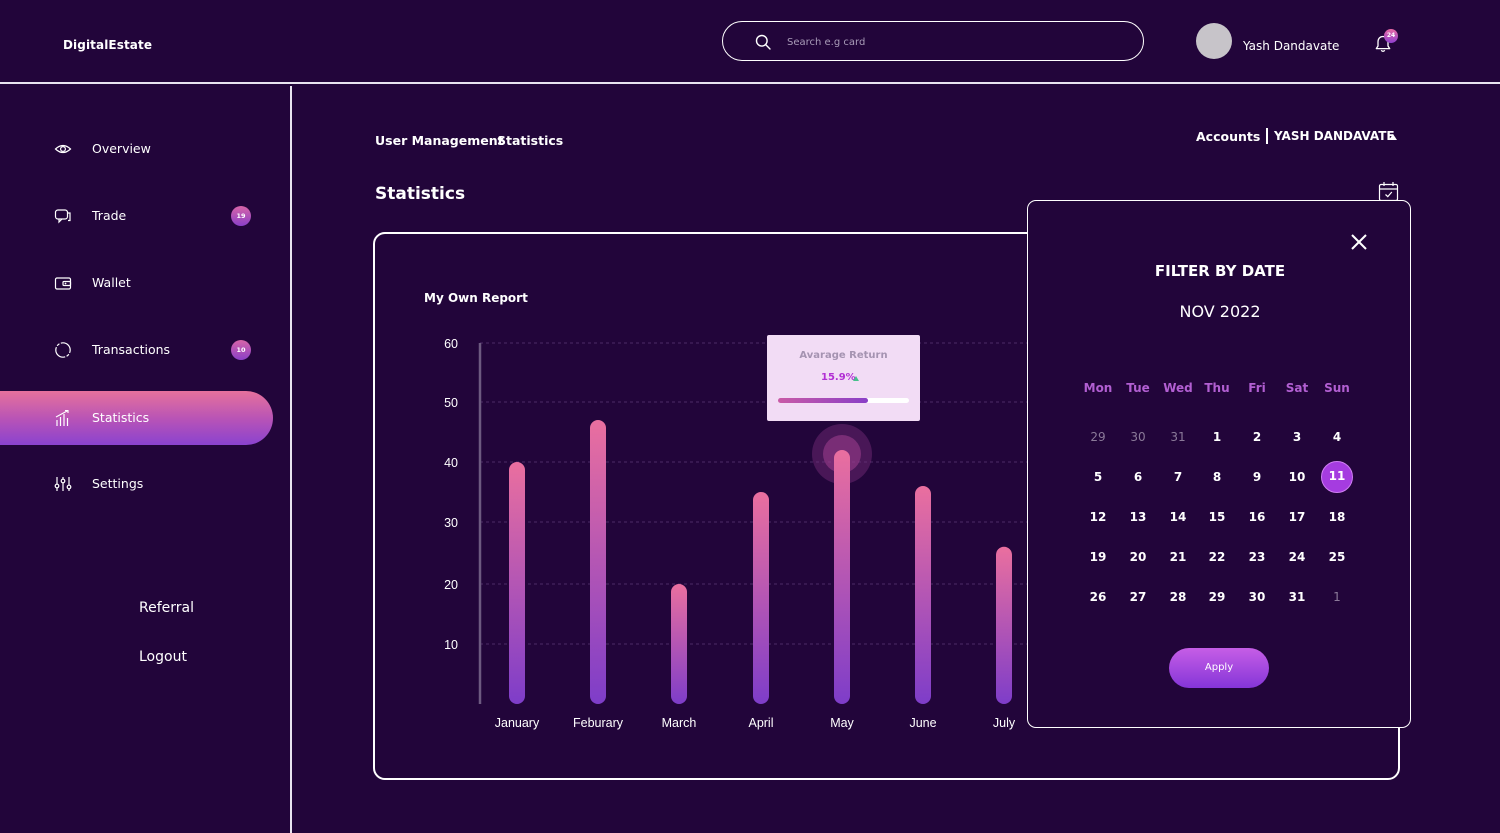  Describe the element at coordinates (1359, 242) in the screenshot. I see `close-icon` at that location.